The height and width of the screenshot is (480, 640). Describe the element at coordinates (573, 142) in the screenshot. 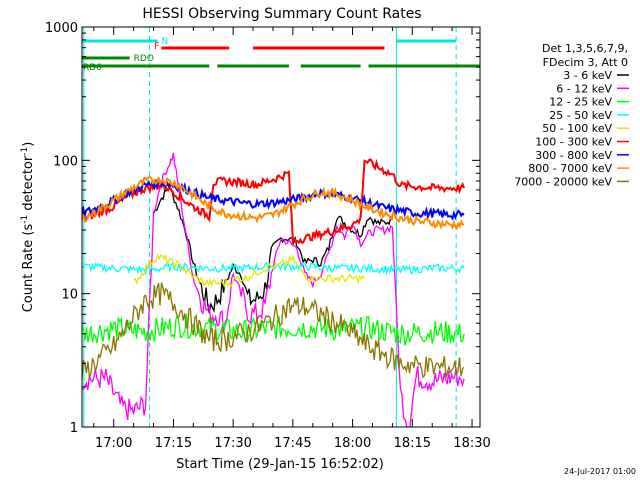

I see `legend-label: 100 - 300 keV` at that location.